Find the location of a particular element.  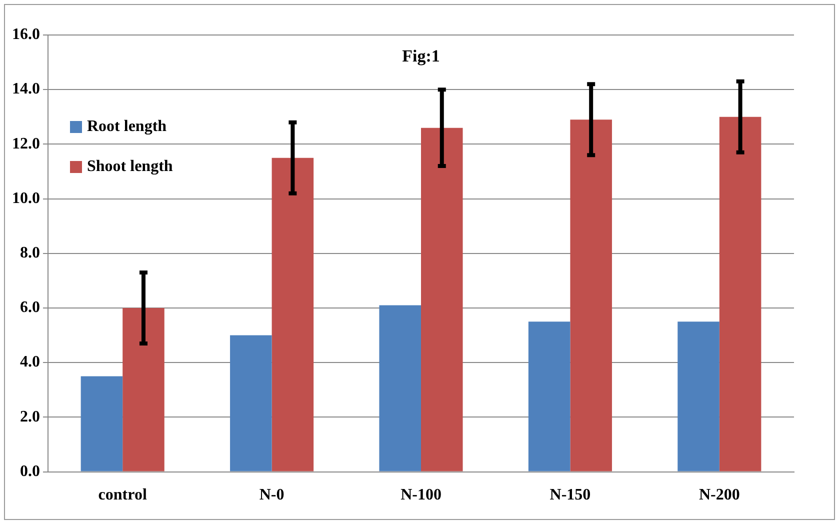

x-tick-label: control is located at coordinates (123, 495).